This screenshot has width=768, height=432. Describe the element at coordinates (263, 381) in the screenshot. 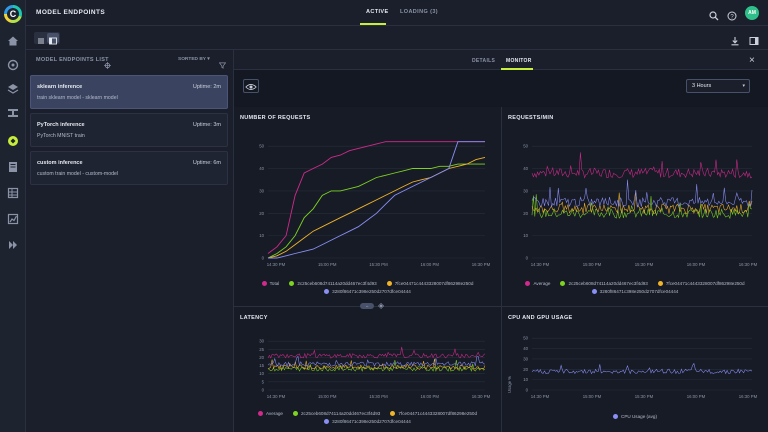

I see `y-tick-label: 5` at that location.